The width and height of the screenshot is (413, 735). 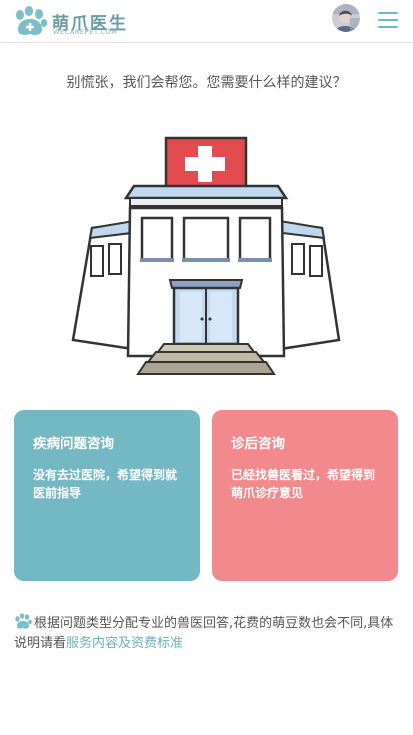 I want to click on avatar-image, so click(x=346, y=18).